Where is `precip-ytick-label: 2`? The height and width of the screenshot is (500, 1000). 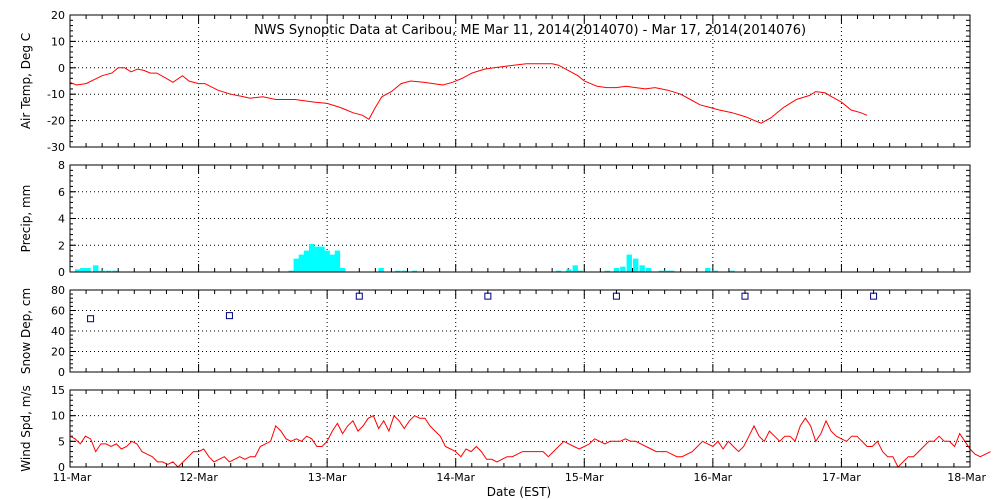
precip-ytick-label: 2 is located at coordinates (61, 245).